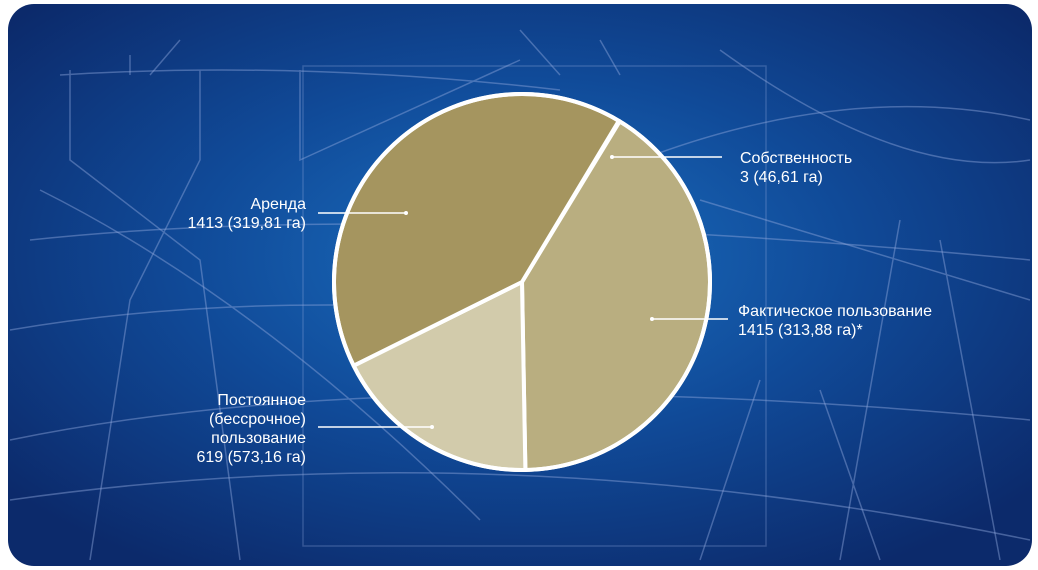  I want to click on category-label: Аренда, so click(278, 204).